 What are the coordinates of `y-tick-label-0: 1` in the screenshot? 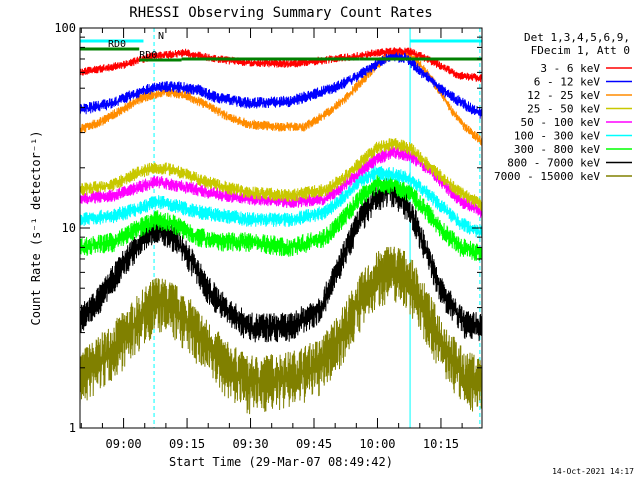 It's located at (72, 428).